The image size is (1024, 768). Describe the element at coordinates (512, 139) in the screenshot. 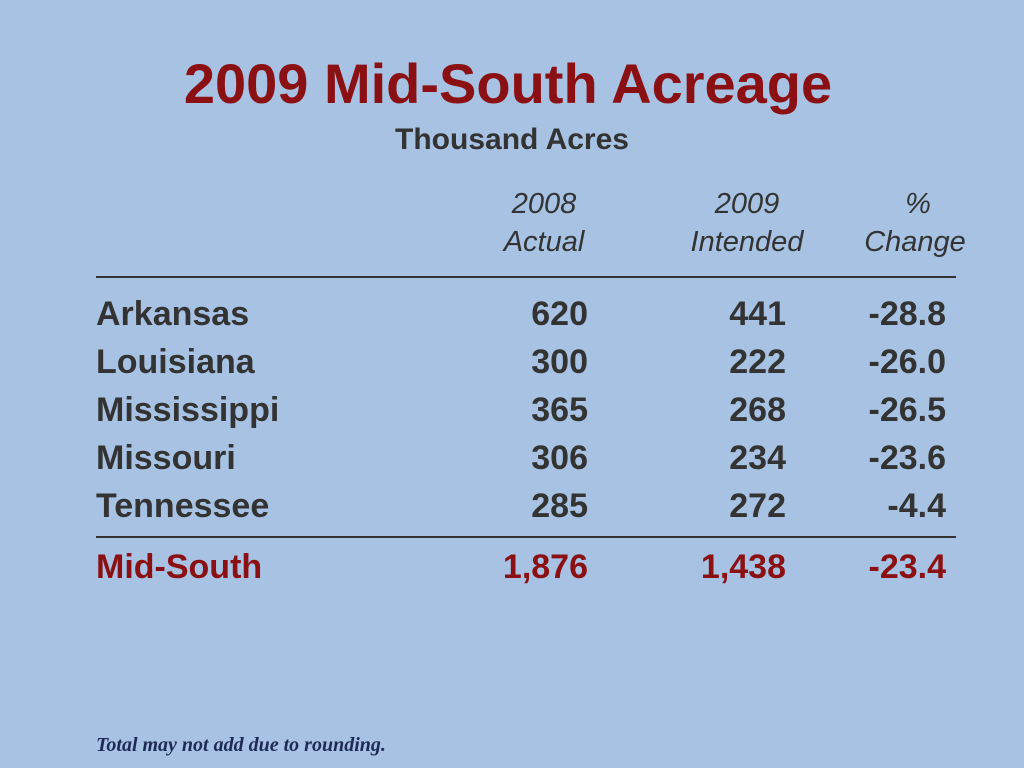

I see `slide-subtitle: Thousand Acres` at that location.